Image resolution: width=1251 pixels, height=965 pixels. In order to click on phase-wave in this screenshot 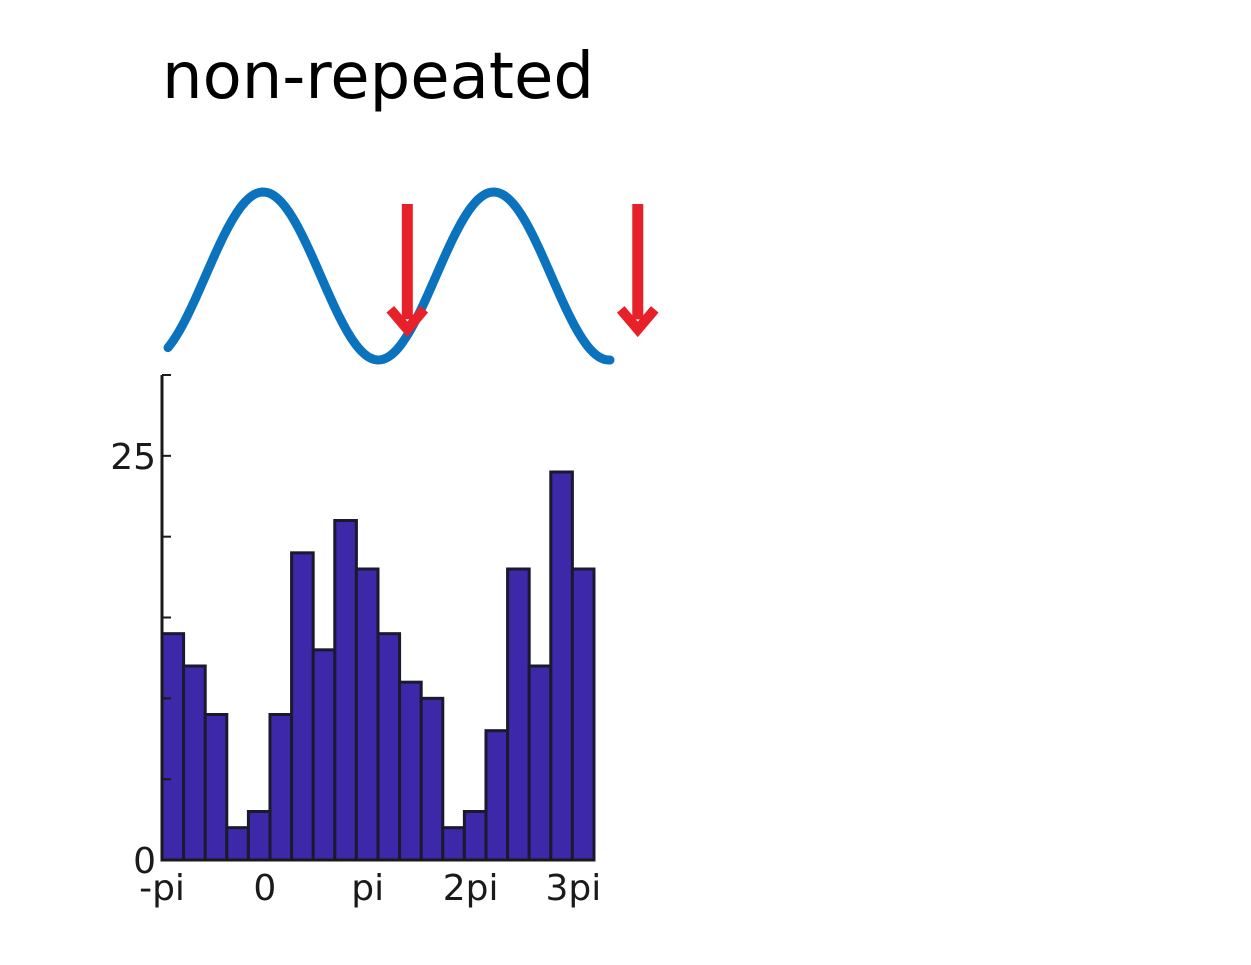, I will do `click(411, 276)`.